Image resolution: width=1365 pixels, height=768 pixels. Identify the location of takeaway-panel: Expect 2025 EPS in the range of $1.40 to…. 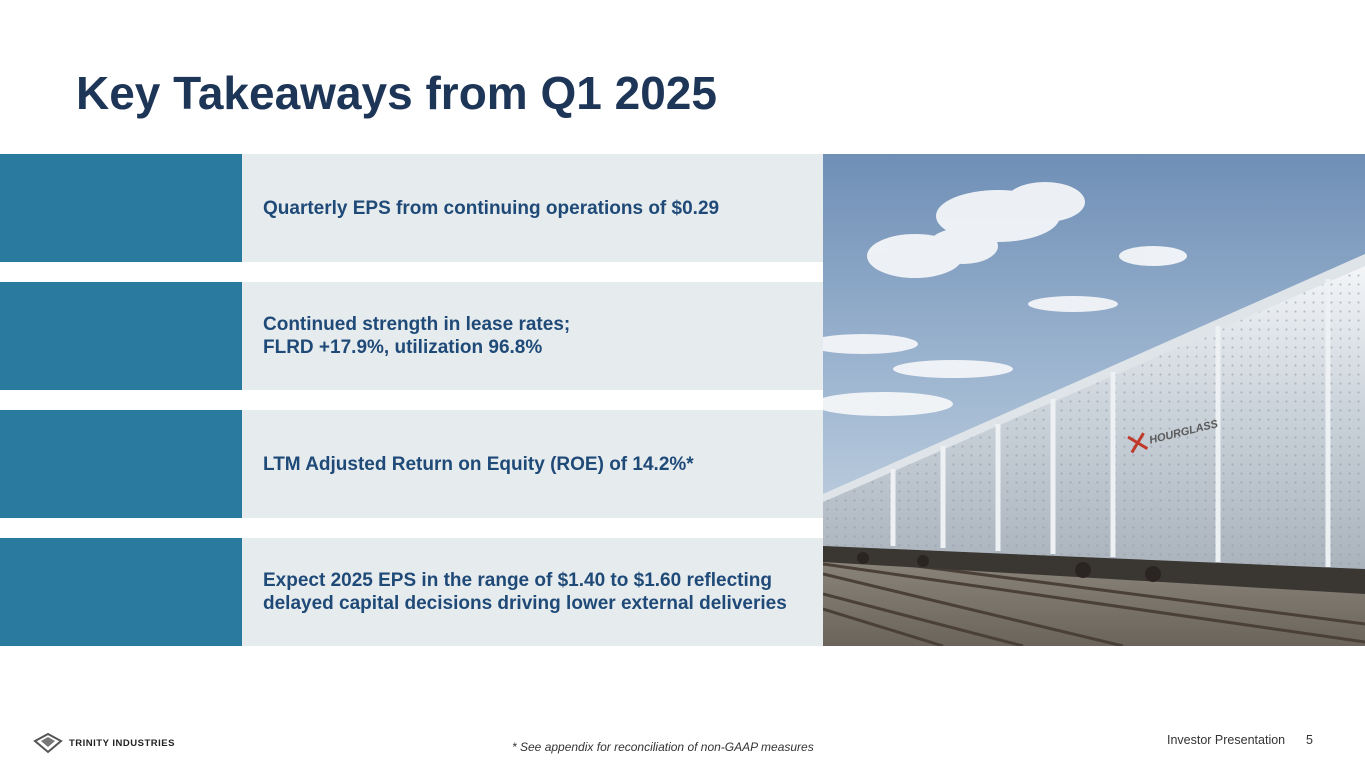
(532, 592).